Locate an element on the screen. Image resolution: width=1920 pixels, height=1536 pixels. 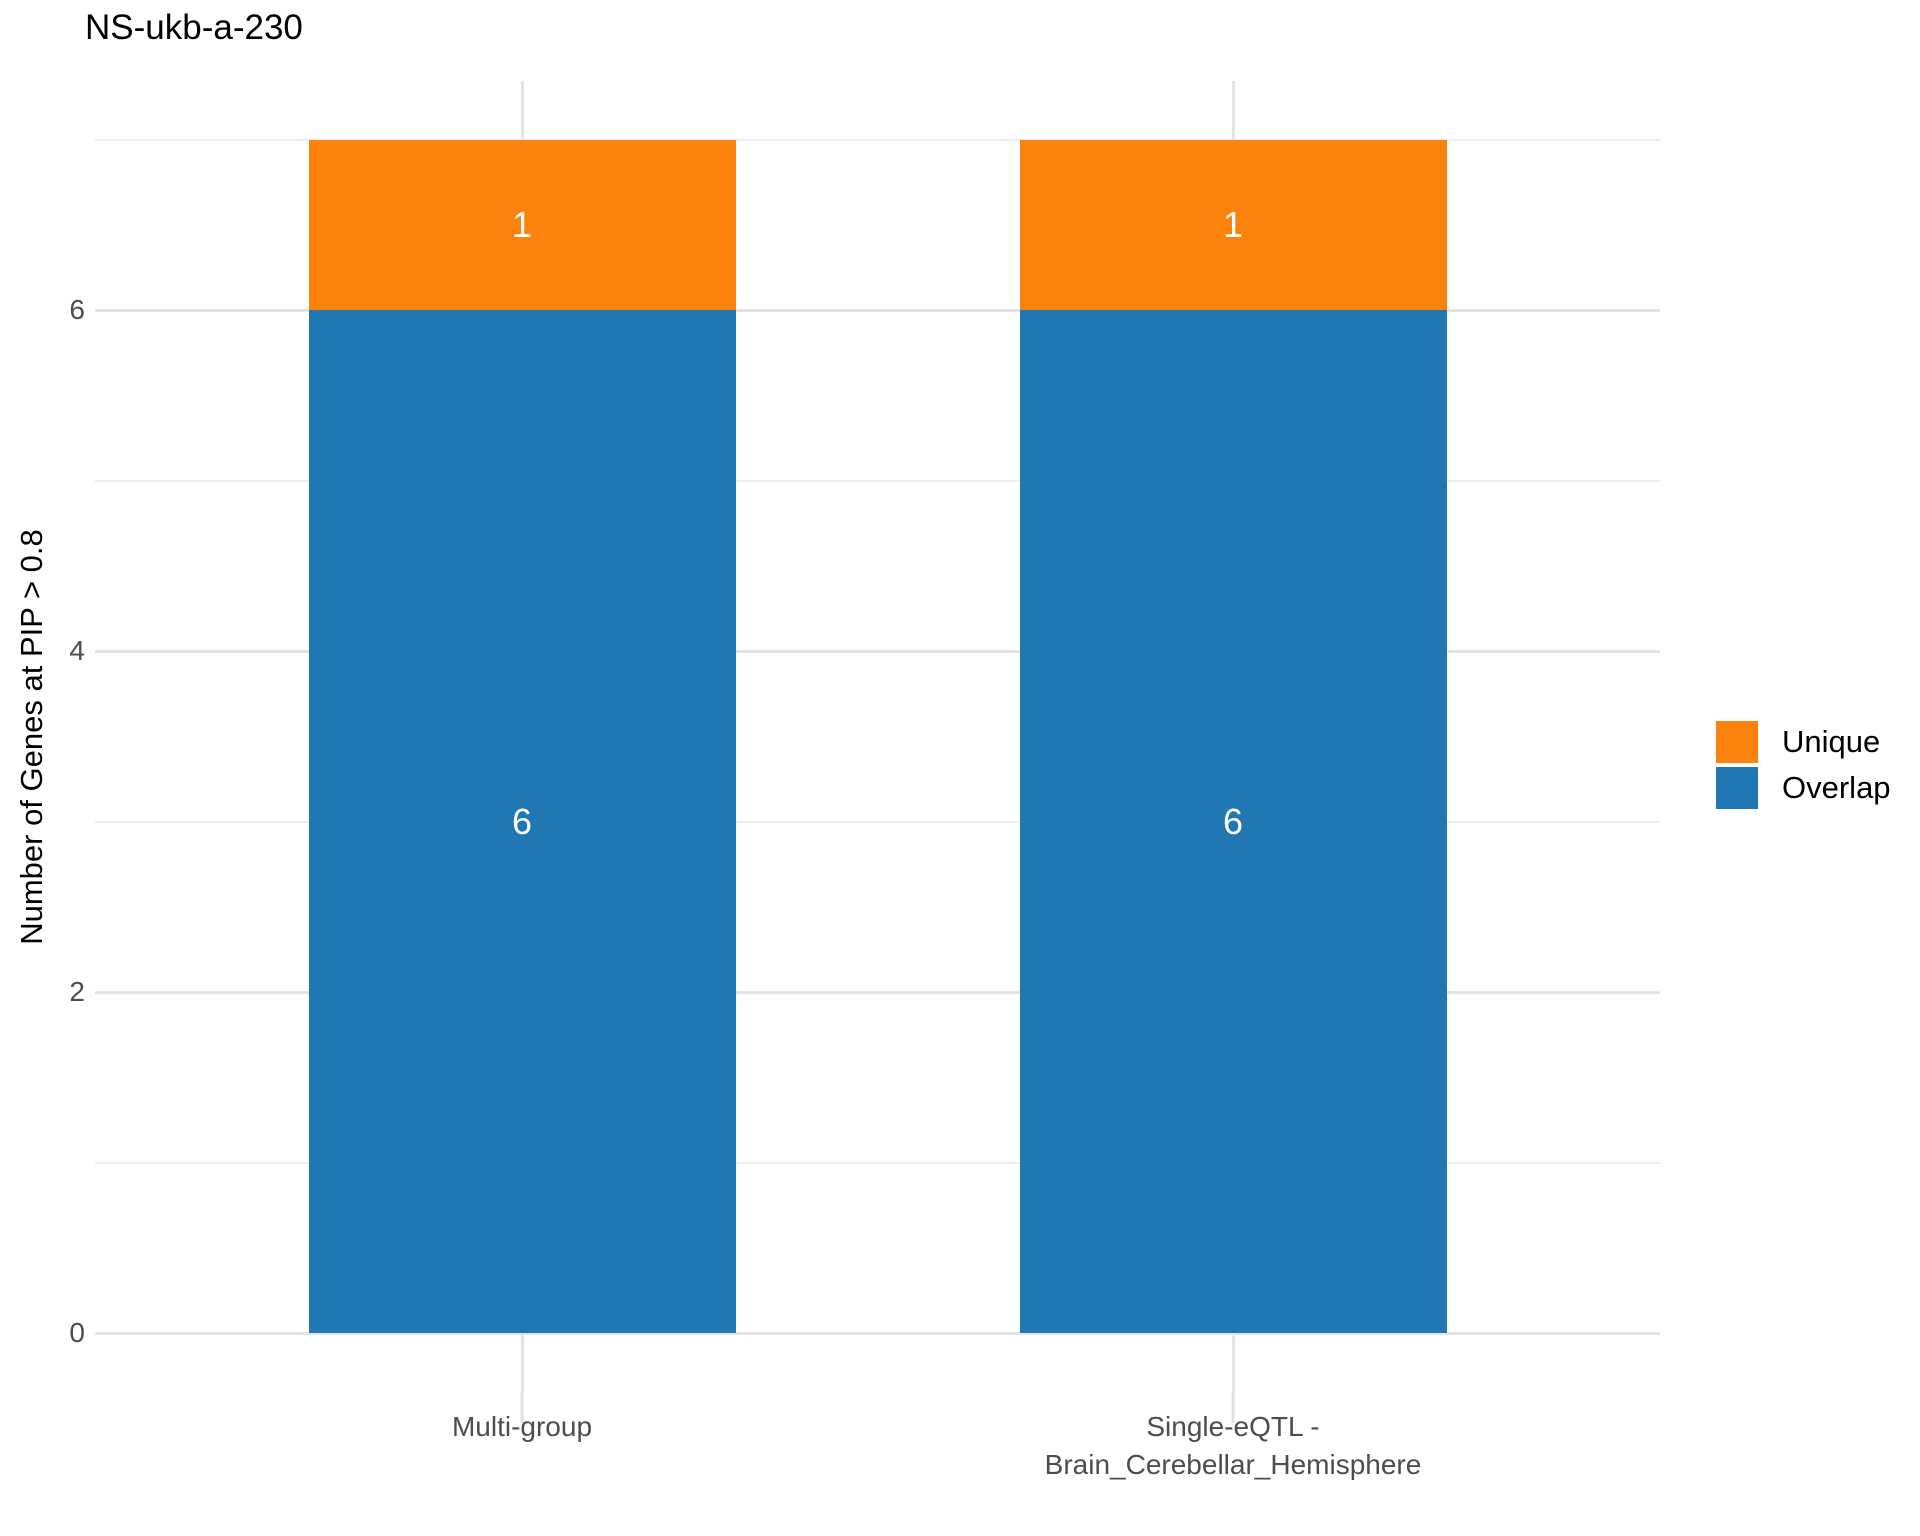
legend-label: Unique is located at coordinates (1831, 741).